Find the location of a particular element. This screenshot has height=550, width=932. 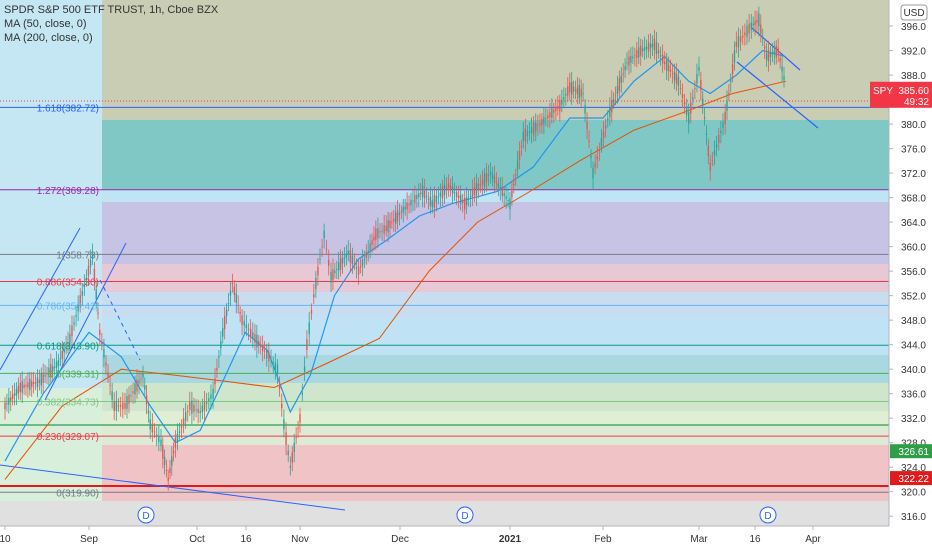

current-price-value: 385.60 is located at coordinates (913, 91).